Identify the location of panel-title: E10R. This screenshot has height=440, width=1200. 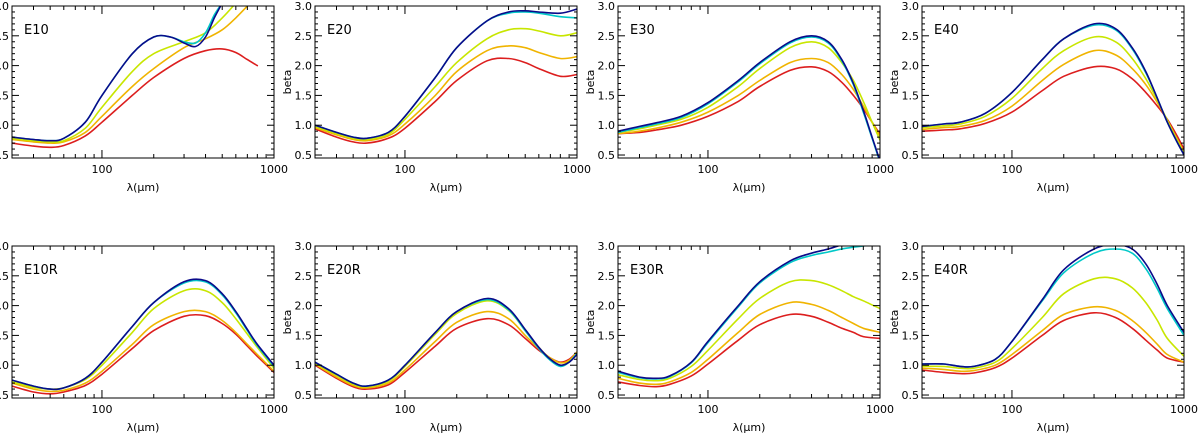
(41, 270).